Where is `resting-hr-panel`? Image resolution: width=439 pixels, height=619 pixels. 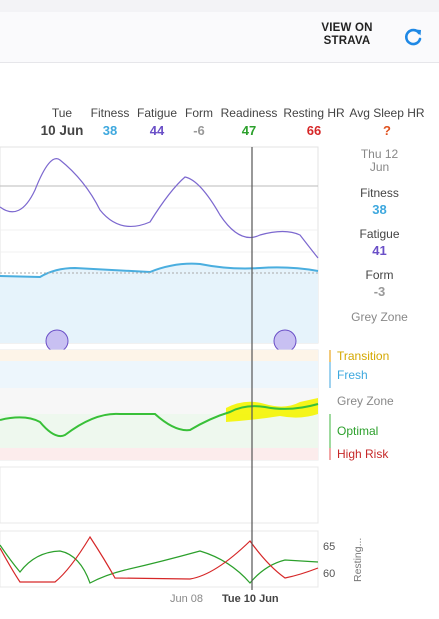
resting-hr-panel is located at coordinates (159, 559).